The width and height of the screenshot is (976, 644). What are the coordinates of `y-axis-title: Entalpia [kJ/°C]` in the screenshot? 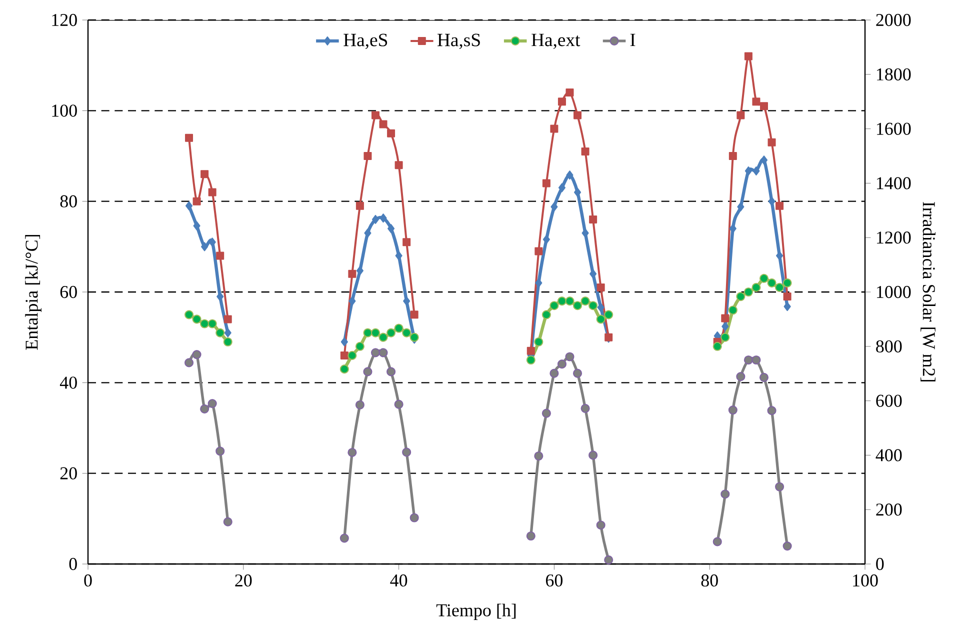 It's located at (33, 292).